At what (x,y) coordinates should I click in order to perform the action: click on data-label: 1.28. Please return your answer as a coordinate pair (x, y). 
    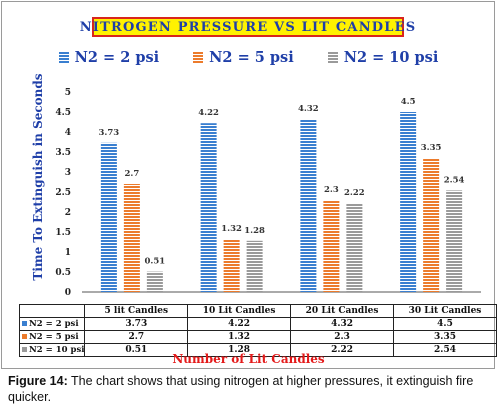
    Looking at the image, I should click on (254, 231).